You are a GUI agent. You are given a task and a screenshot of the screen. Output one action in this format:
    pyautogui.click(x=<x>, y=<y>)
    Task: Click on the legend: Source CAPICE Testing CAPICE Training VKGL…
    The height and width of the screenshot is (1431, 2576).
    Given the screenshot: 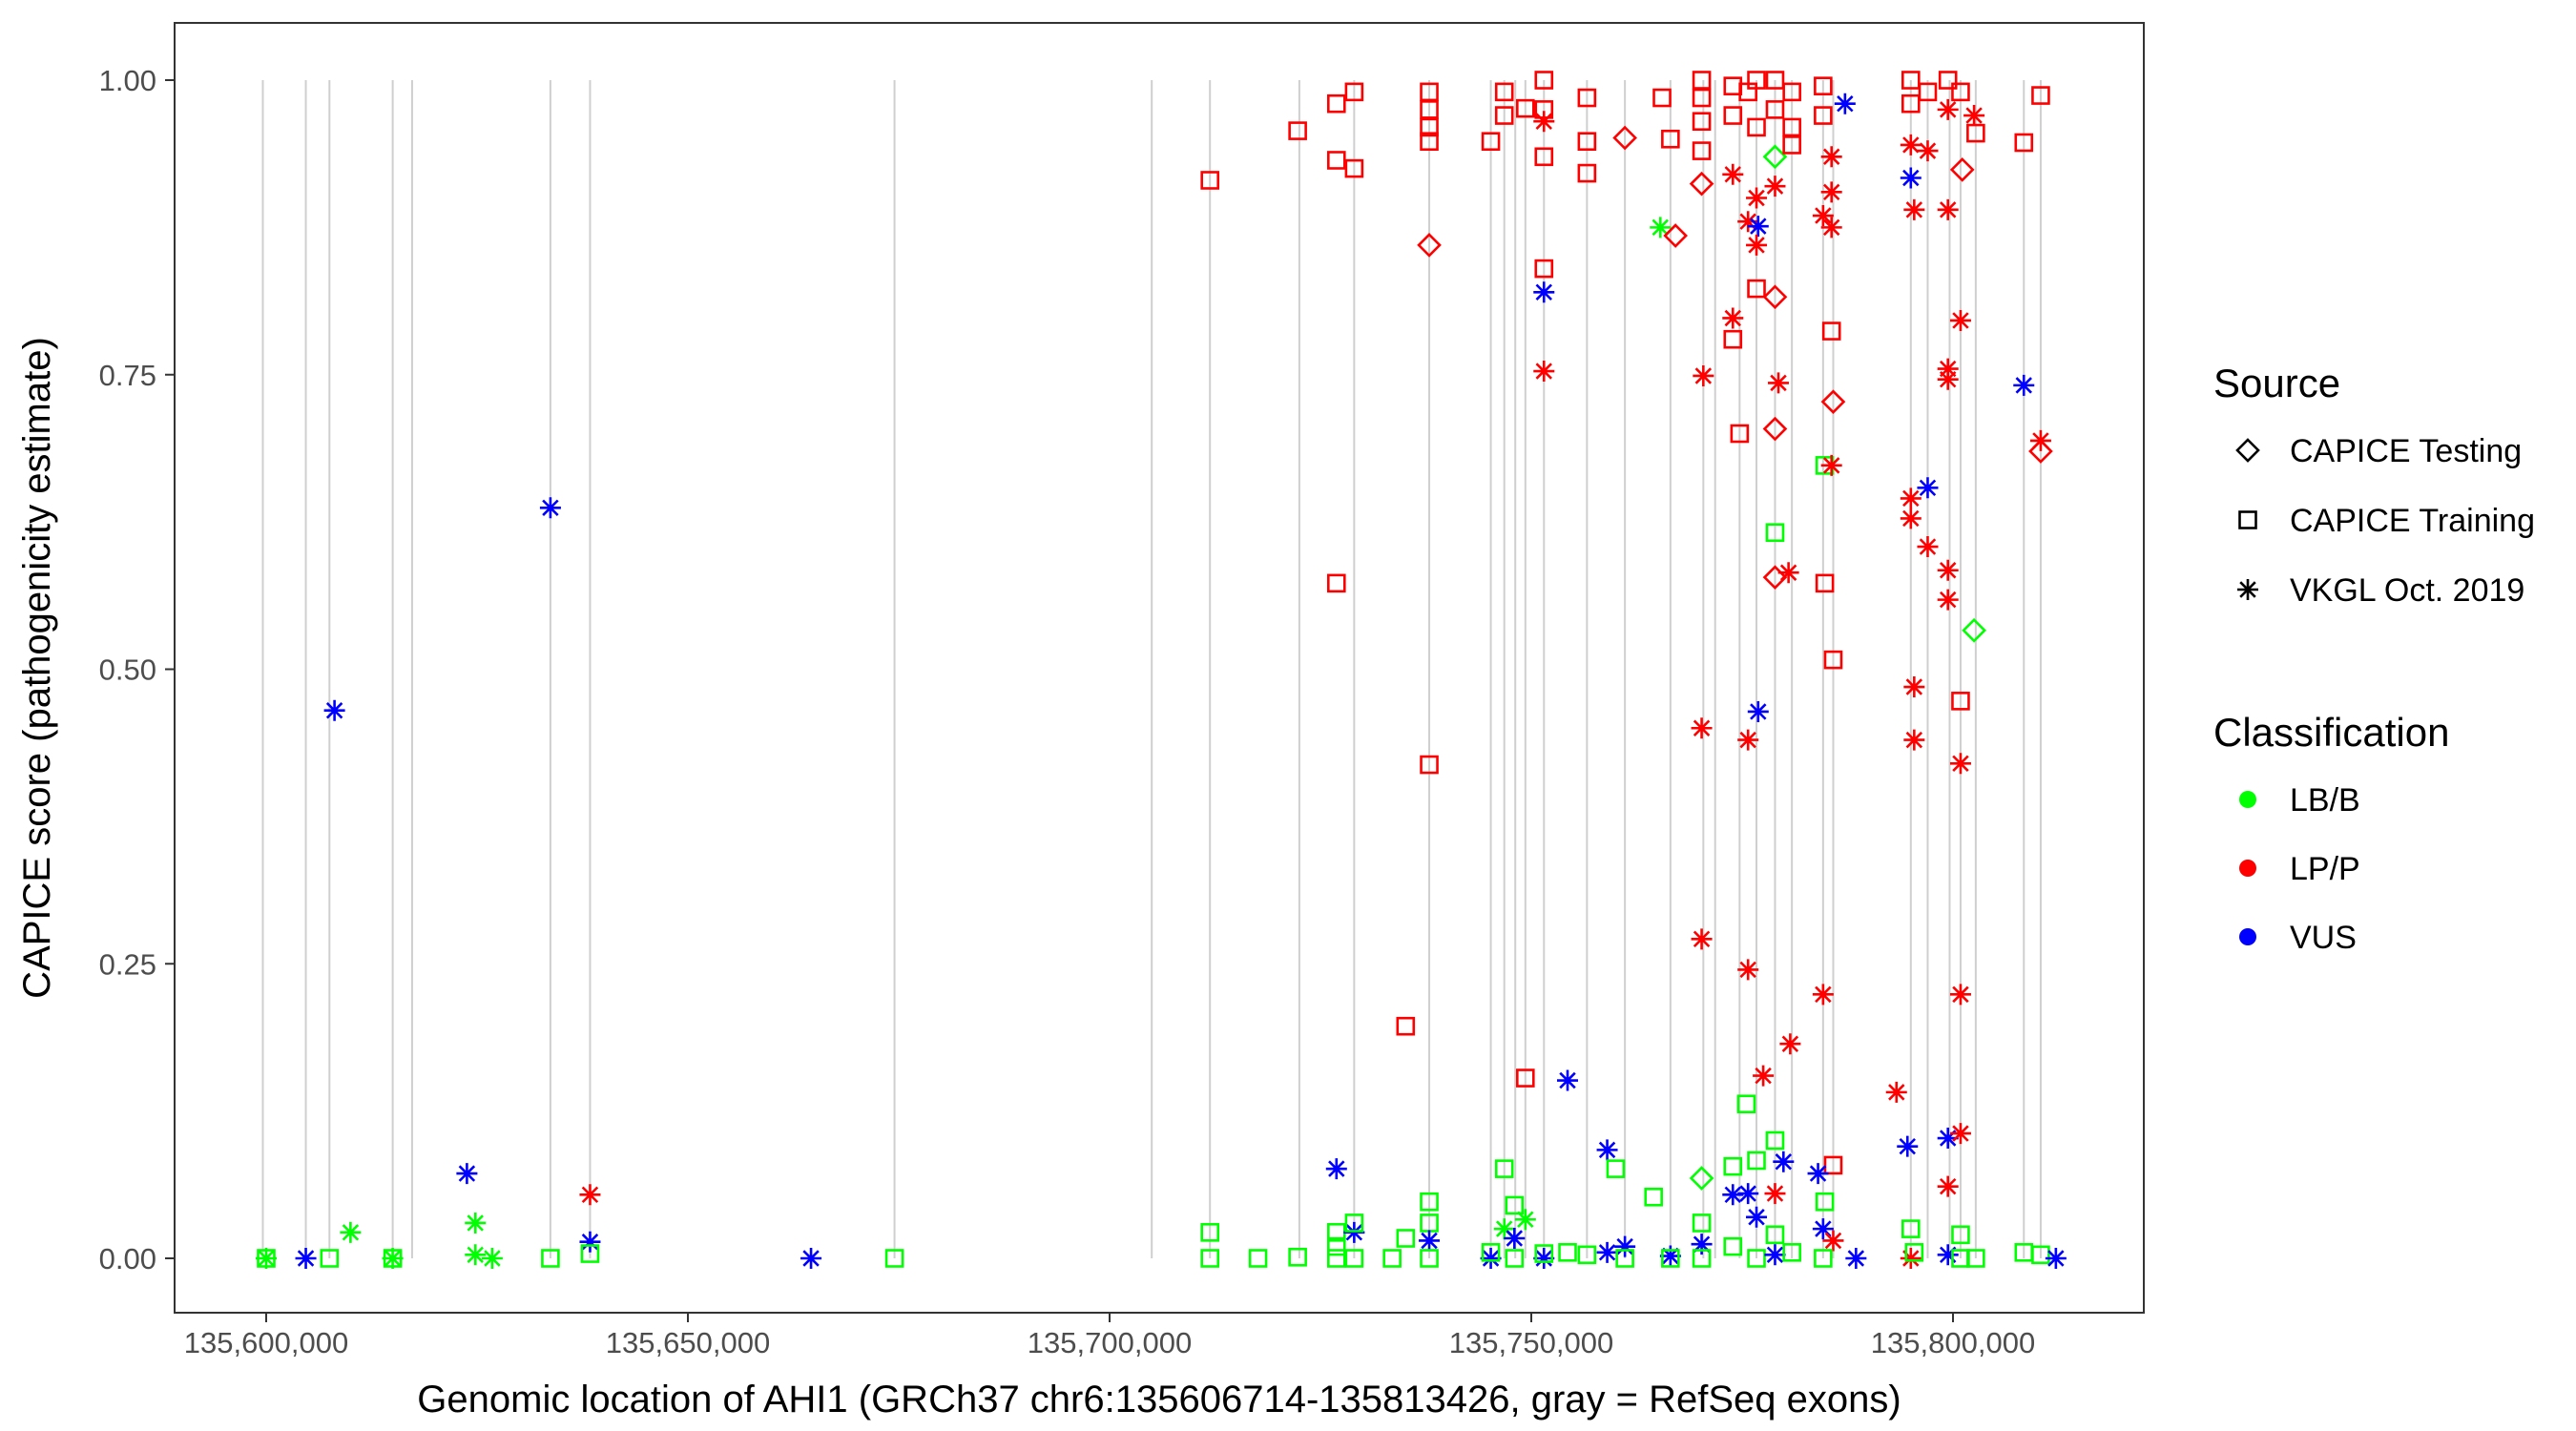 What is the action you would take?
    pyautogui.click(x=2374, y=658)
    